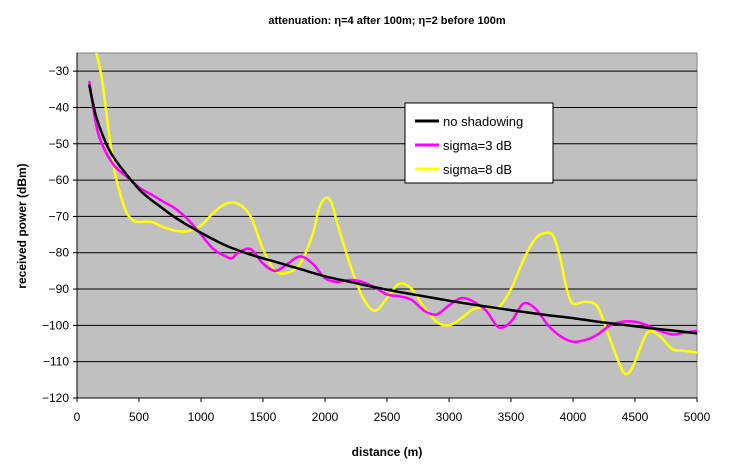 The image size is (743, 473). I want to click on x-tick-label: 2000, so click(325, 417).